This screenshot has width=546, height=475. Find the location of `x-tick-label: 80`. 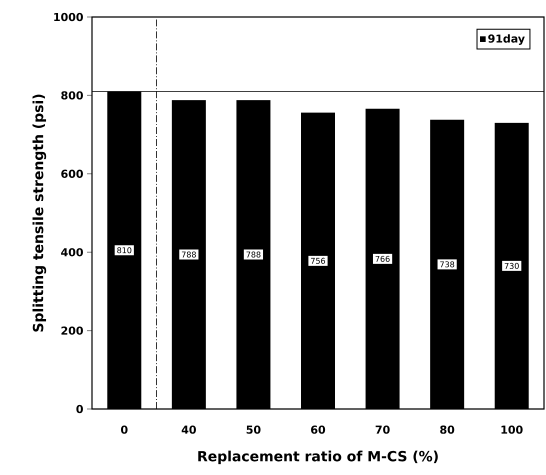

x-tick-label: 80 is located at coordinates (447, 430).